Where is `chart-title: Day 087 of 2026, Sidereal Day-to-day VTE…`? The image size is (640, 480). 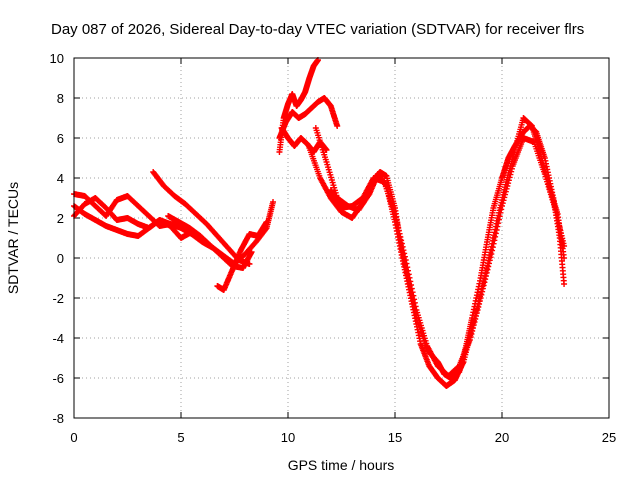
chart-title: Day 087 of 2026, Sidereal Day-to-day VTE… is located at coordinates (317, 29).